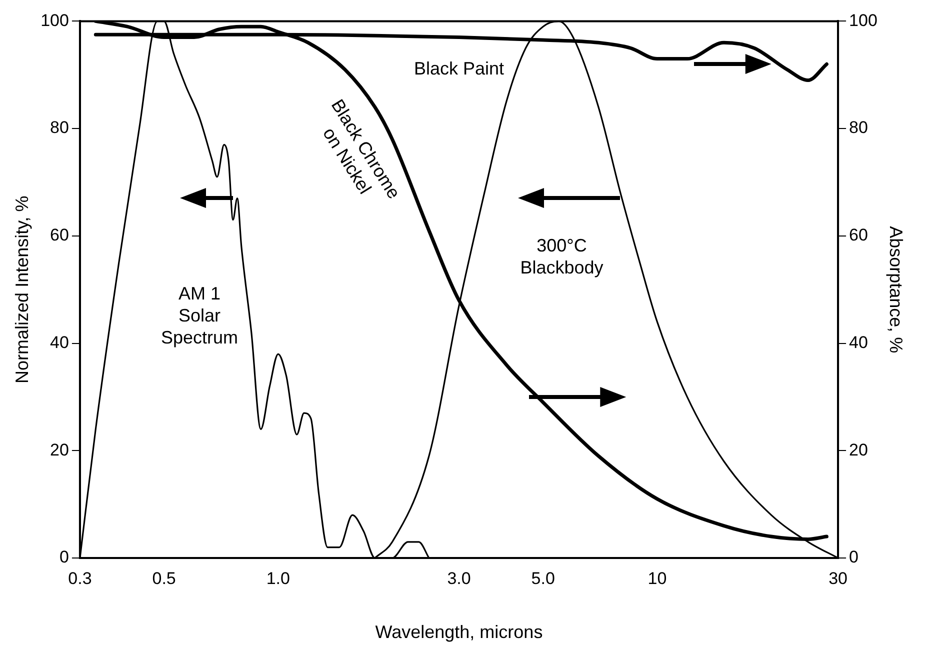  Describe the element at coordinates (59, 450) in the screenshot. I see `y-tick-label: 20` at that location.